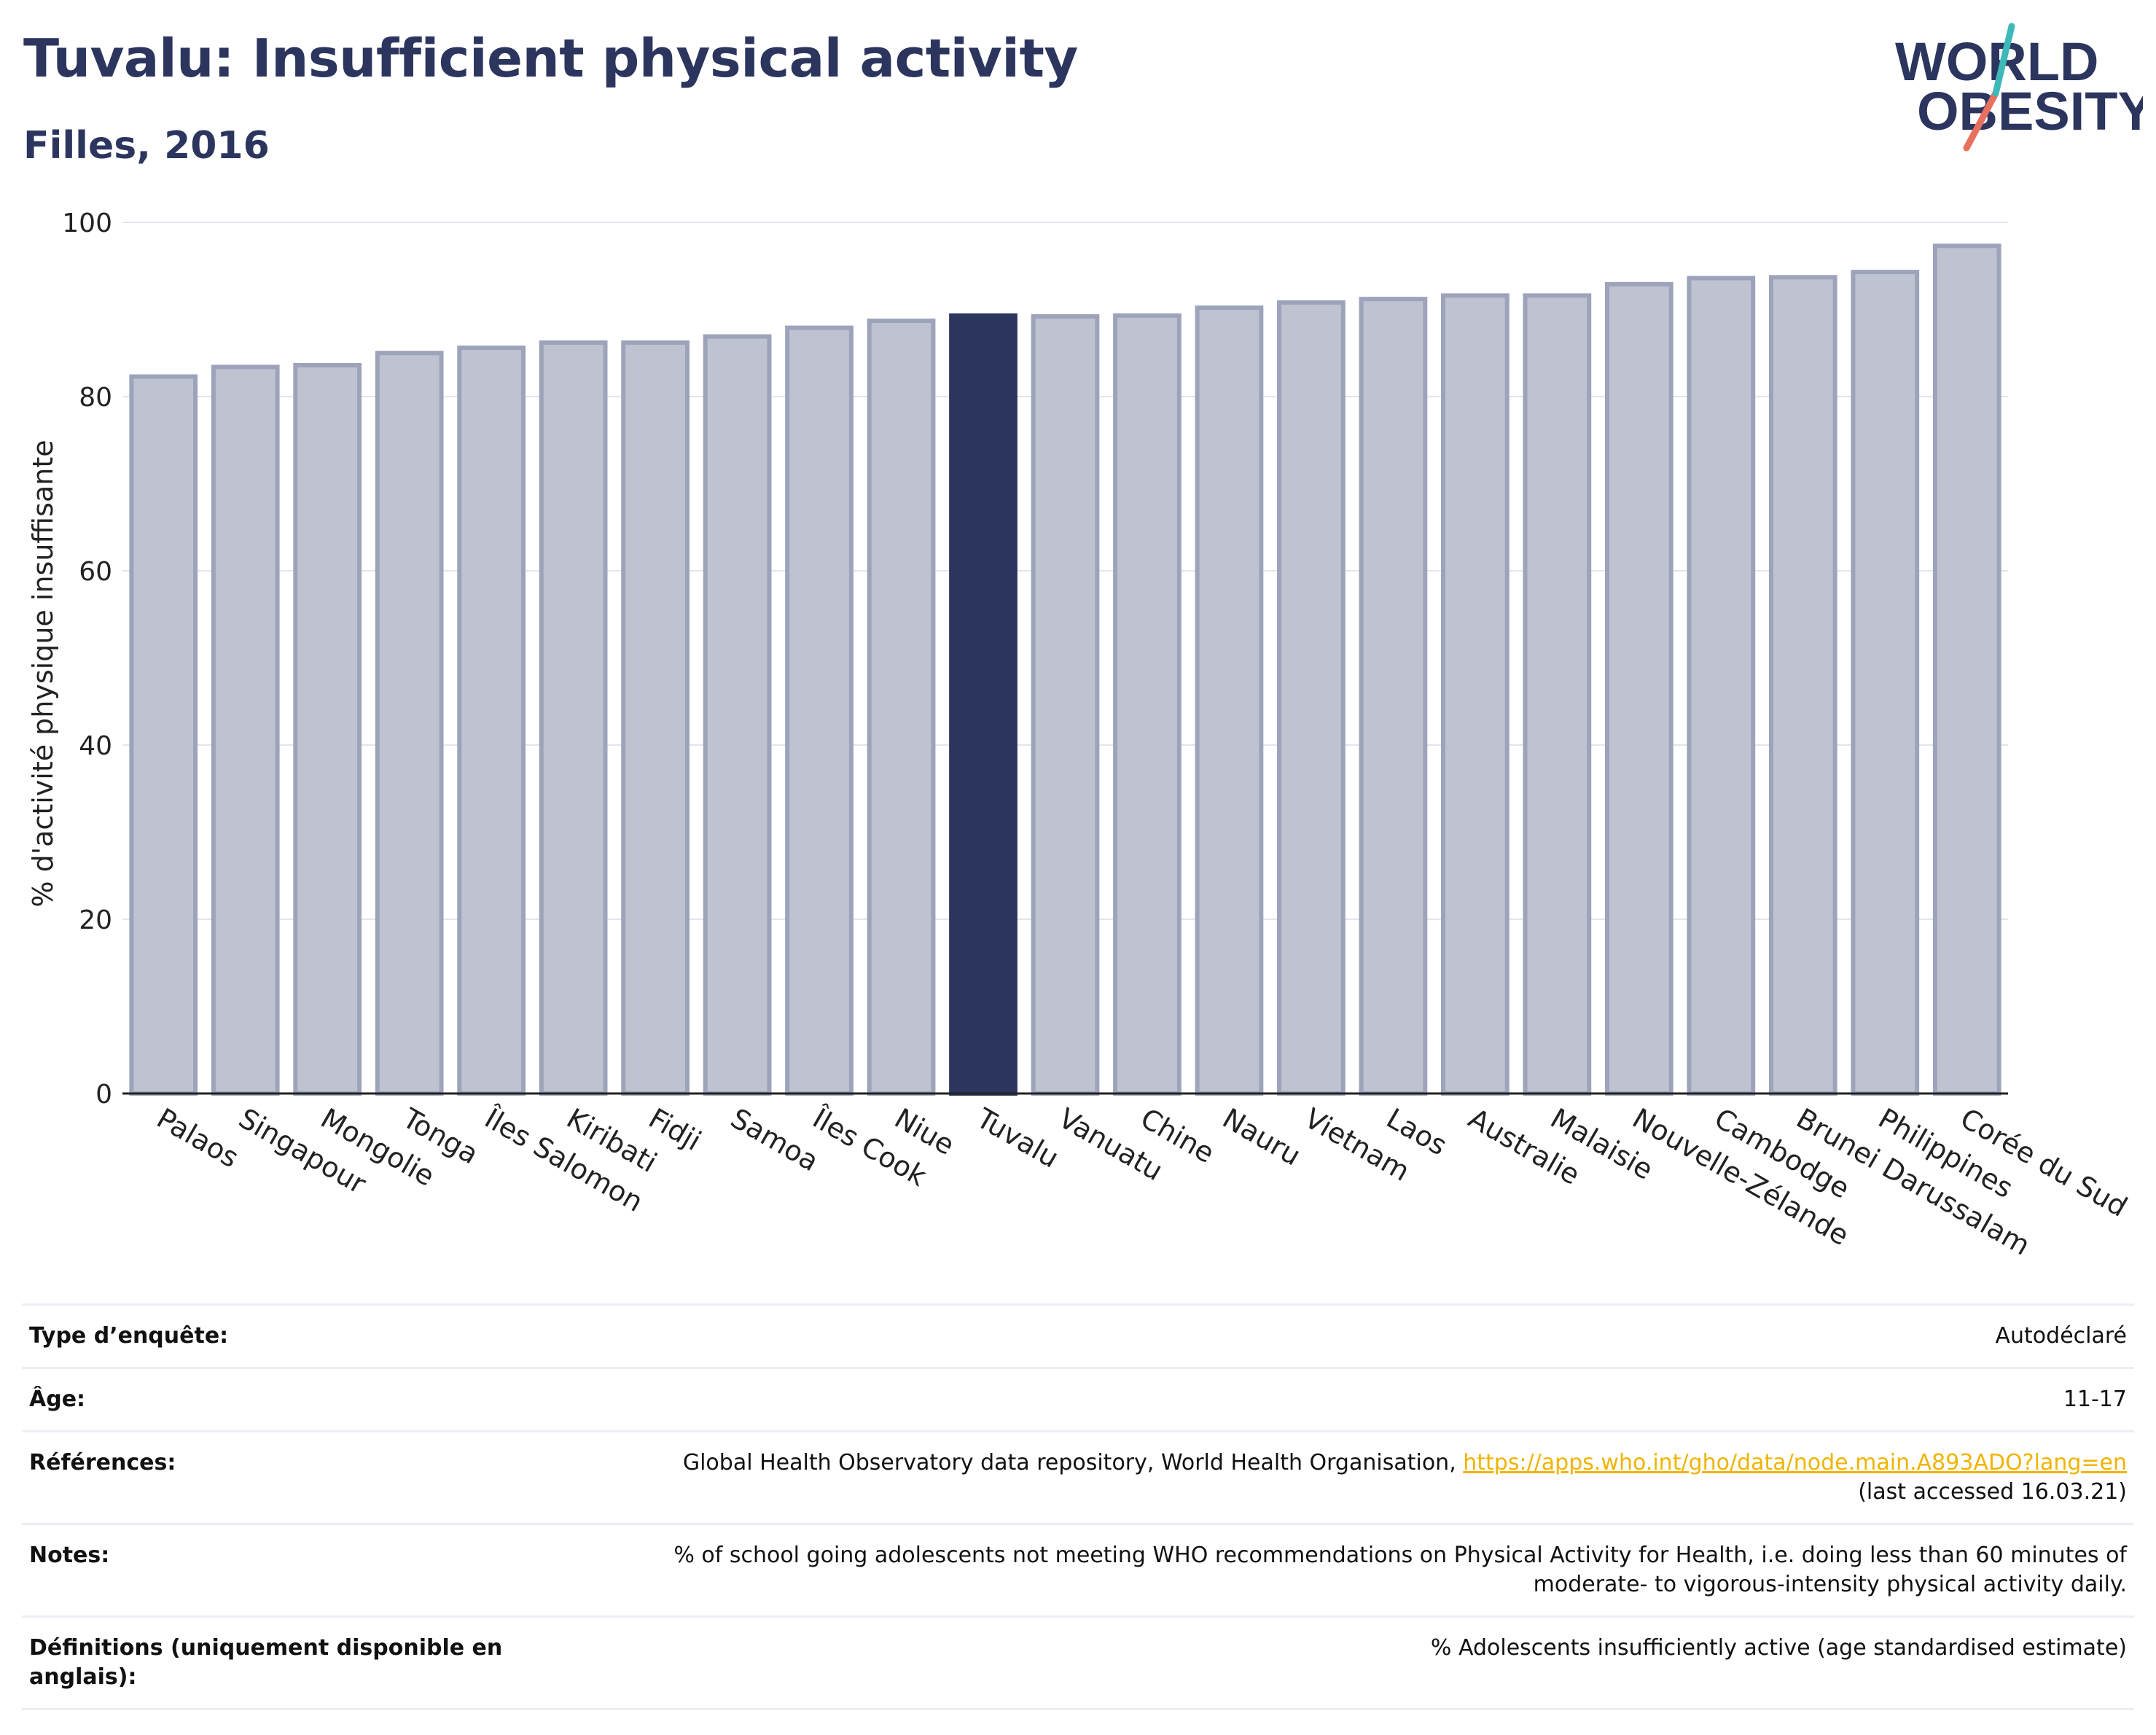  Describe the element at coordinates (1325, 1399) in the screenshot. I see `age-value: 11-17` at that location.